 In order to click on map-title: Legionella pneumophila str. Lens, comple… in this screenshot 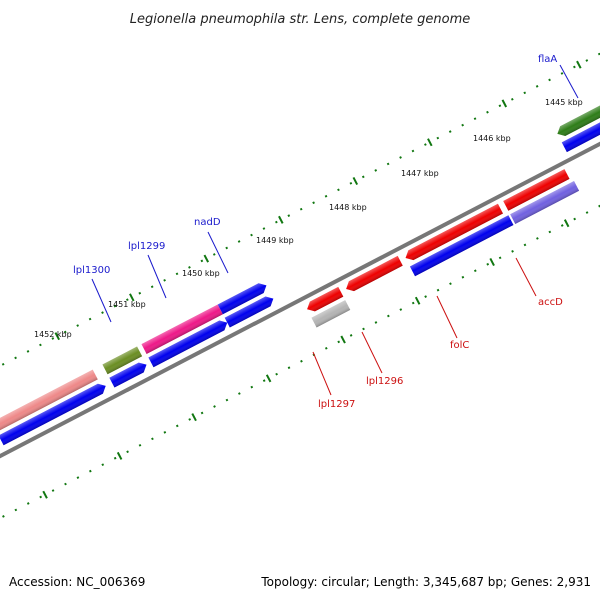, I will do `click(300, 19)`.